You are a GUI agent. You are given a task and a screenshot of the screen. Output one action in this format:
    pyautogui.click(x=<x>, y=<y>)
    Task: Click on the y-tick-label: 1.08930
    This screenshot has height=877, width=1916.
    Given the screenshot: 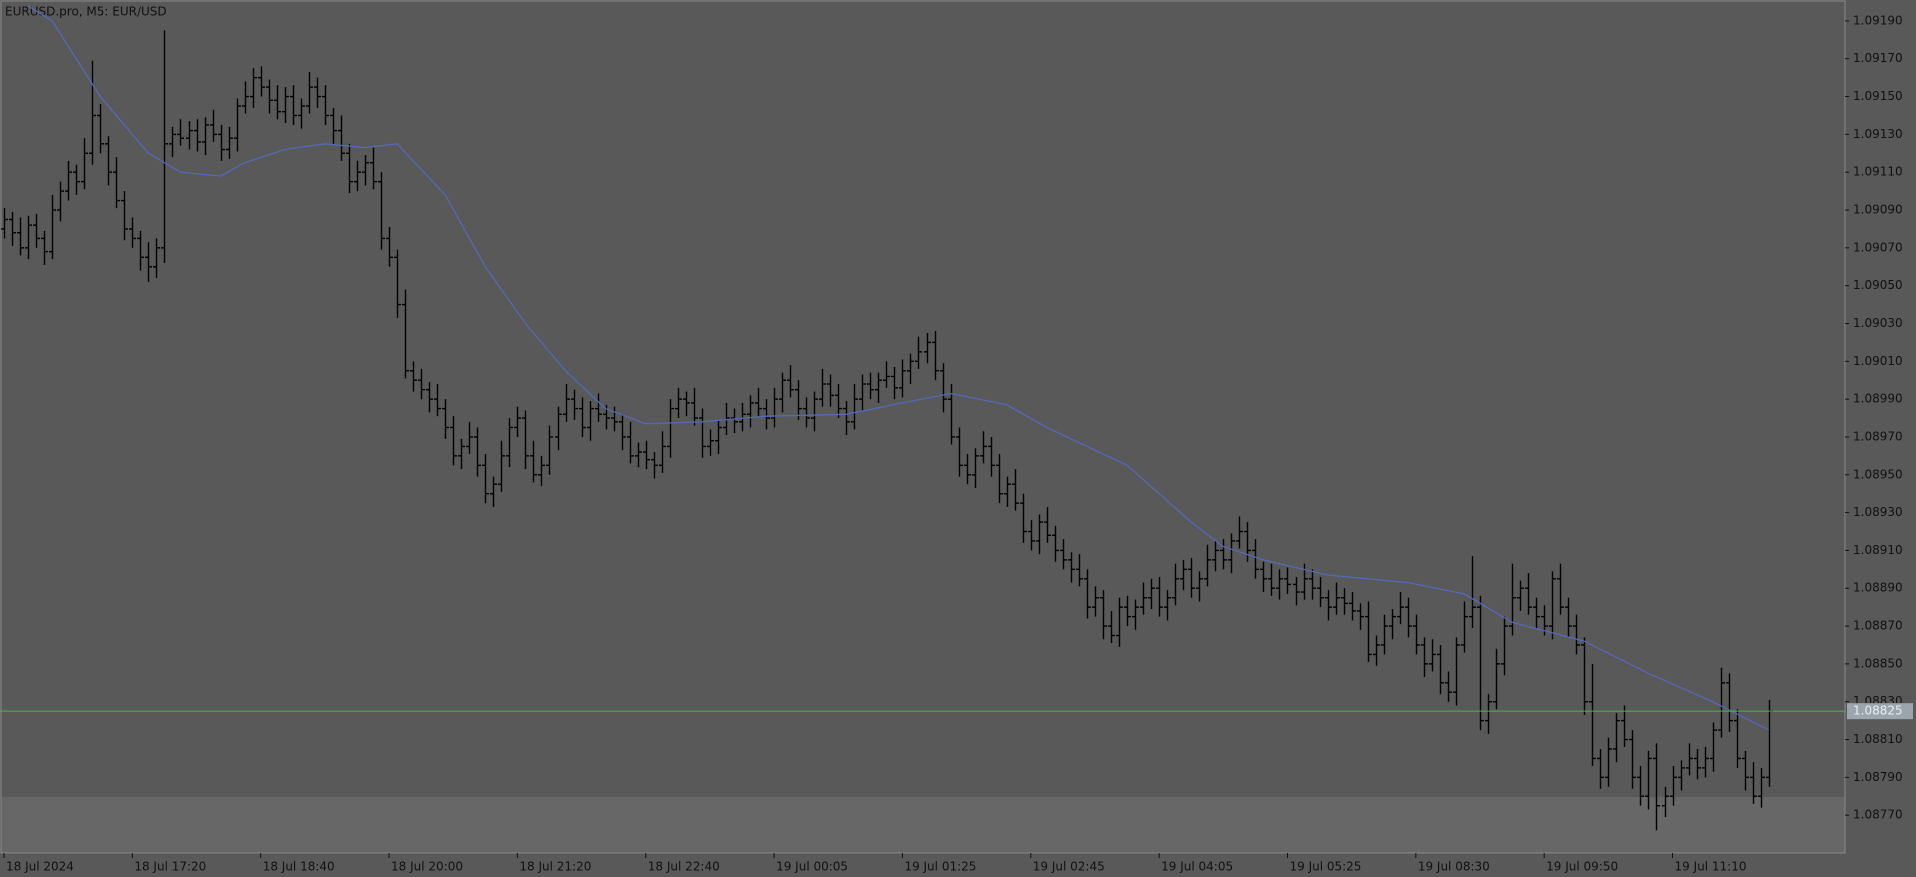 What is the action you would take?
    pyautogui.click(x=1878, y=512)
    